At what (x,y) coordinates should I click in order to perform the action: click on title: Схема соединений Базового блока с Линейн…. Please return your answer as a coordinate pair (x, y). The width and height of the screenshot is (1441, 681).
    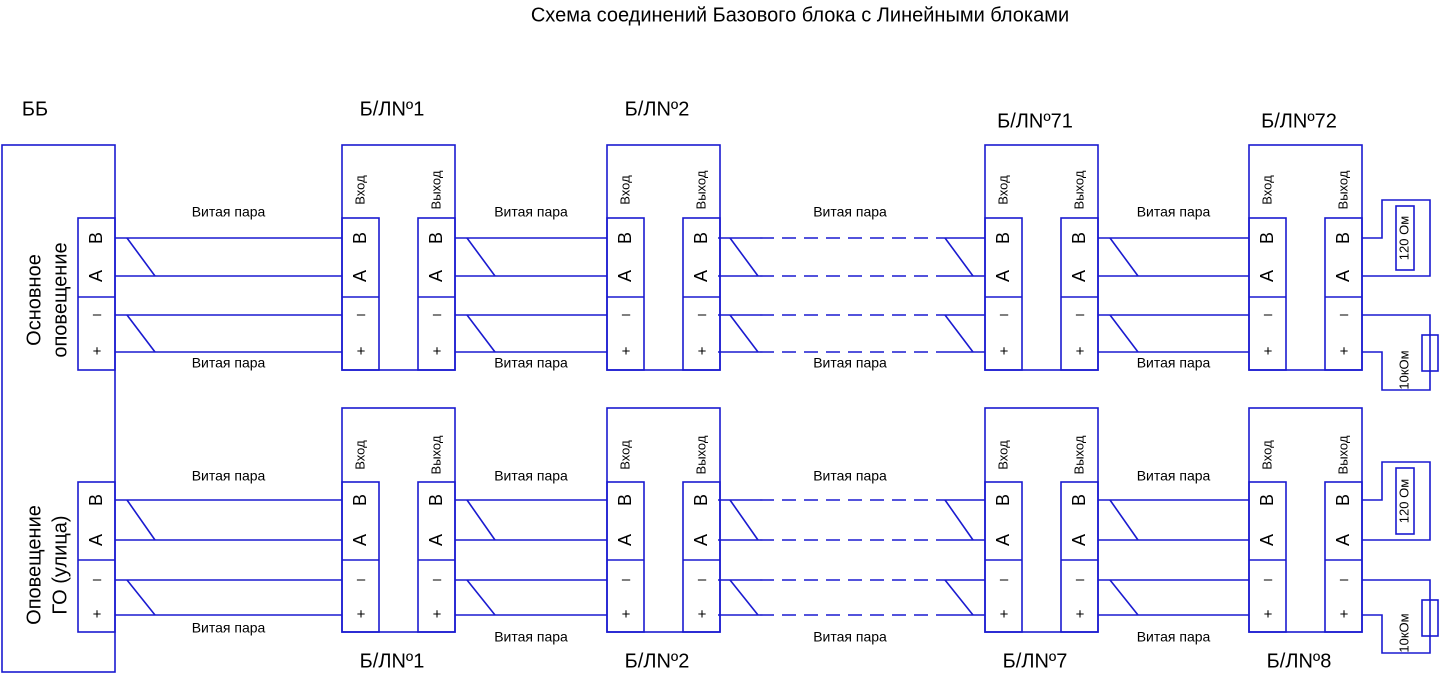
    Looking at the image, I should click on (800, 15).